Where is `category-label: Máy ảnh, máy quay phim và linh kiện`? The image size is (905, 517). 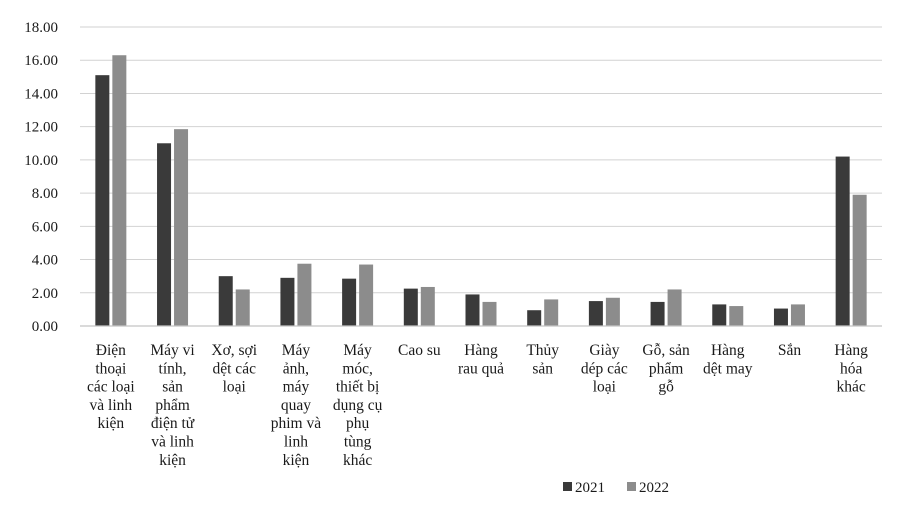
category-label: Máy ảnh, máy quay phim và linh kiện is located at coordinates (296, 405).